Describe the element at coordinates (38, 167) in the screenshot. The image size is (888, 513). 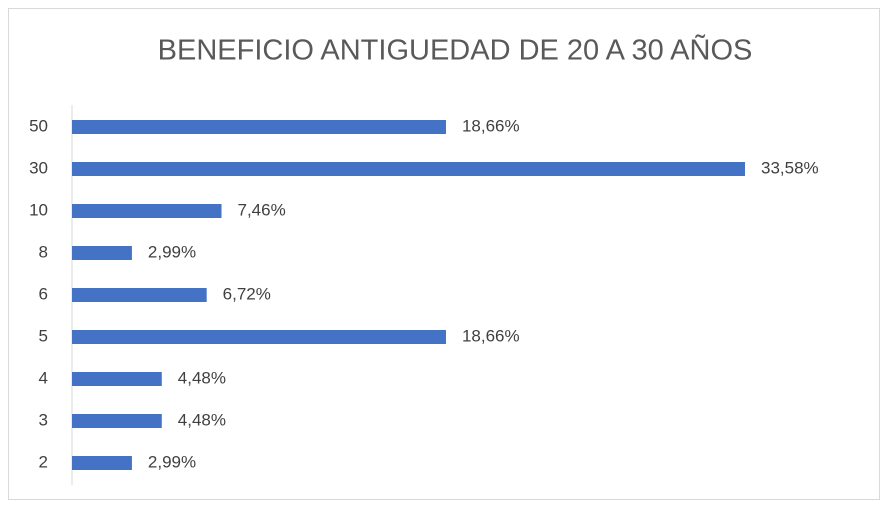
I see `y-tick-label: 30` at that location.